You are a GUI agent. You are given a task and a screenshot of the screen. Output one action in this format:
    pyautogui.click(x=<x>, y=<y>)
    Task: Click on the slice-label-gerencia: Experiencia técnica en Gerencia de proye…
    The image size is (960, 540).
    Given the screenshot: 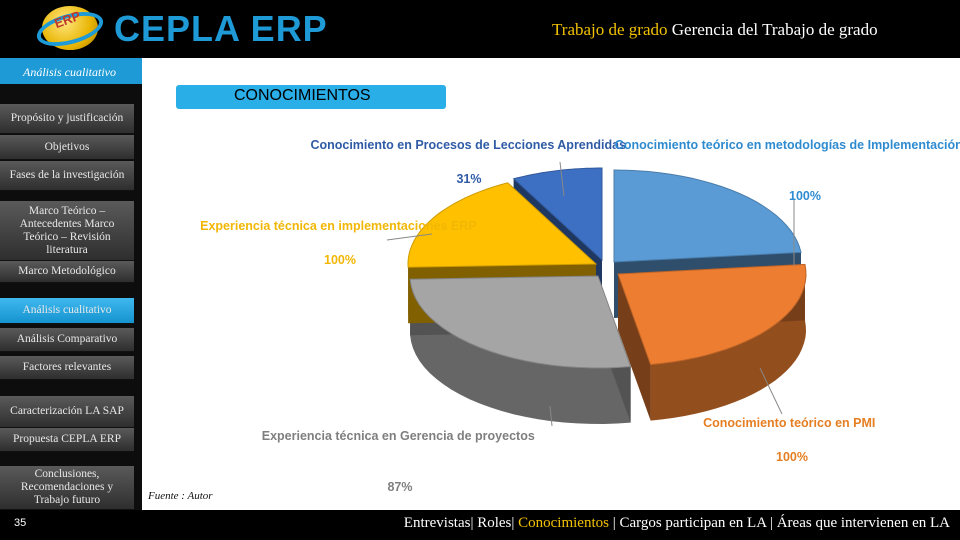 What is the action you would take?
    pyautogui.click(x=400, y=461)
    